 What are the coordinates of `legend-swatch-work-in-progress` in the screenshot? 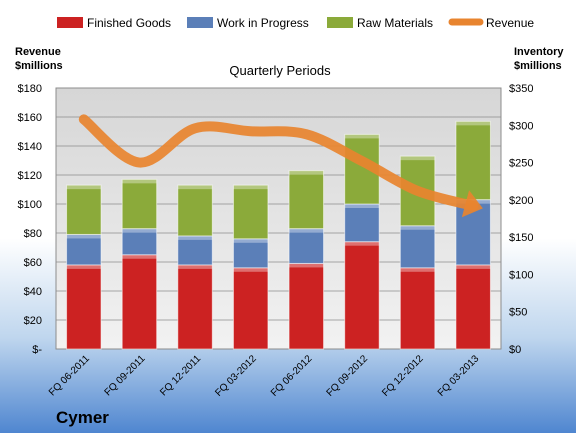 It's located at (200, 22).